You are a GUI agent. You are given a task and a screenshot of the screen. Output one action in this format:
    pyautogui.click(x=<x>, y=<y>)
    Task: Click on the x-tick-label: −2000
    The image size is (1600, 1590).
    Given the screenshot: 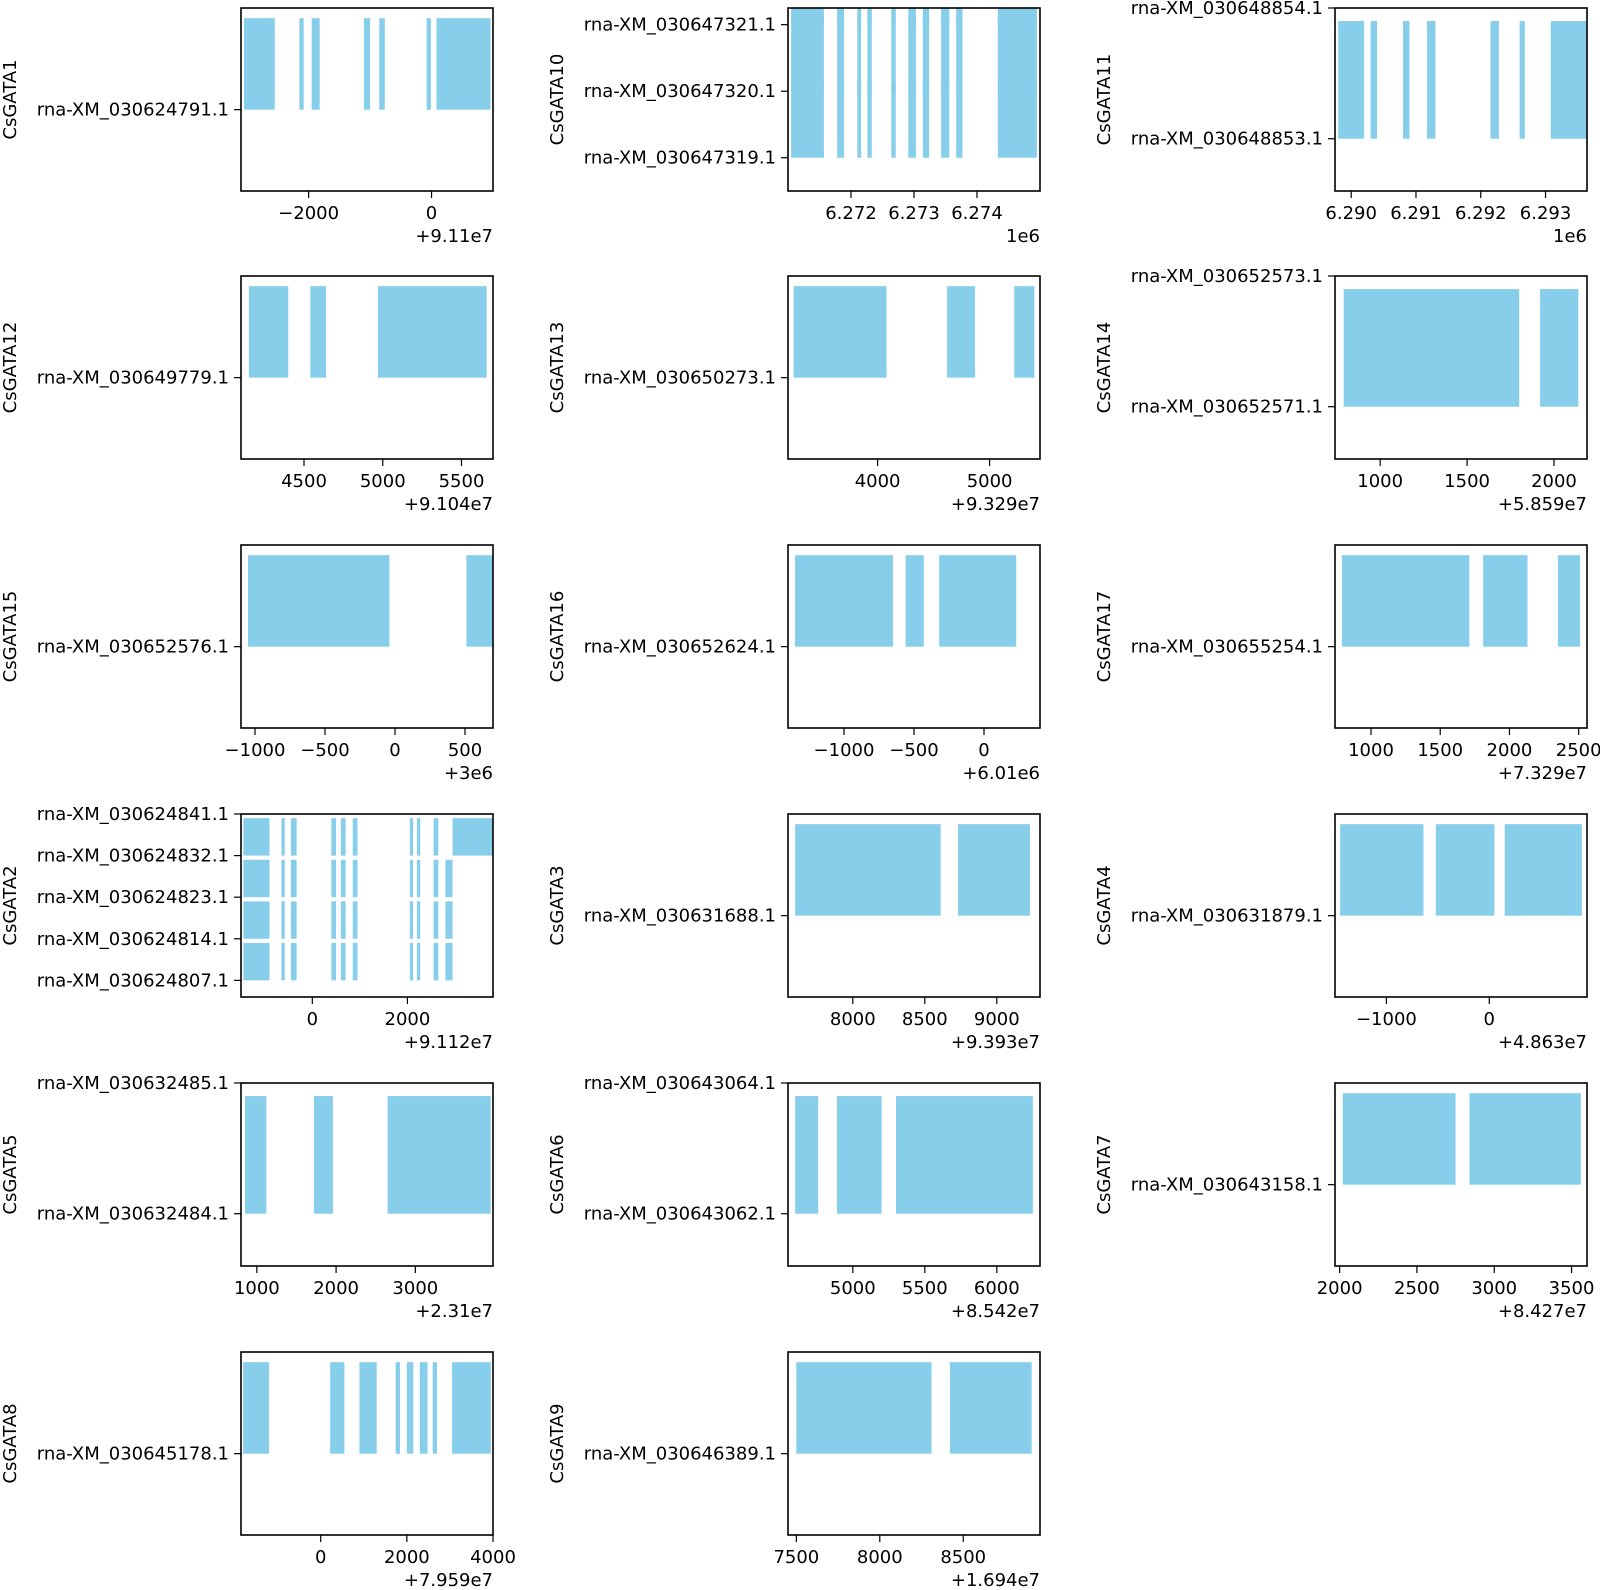 What is the action you would take?
    pyautogui.click(x=308, y=213)
    